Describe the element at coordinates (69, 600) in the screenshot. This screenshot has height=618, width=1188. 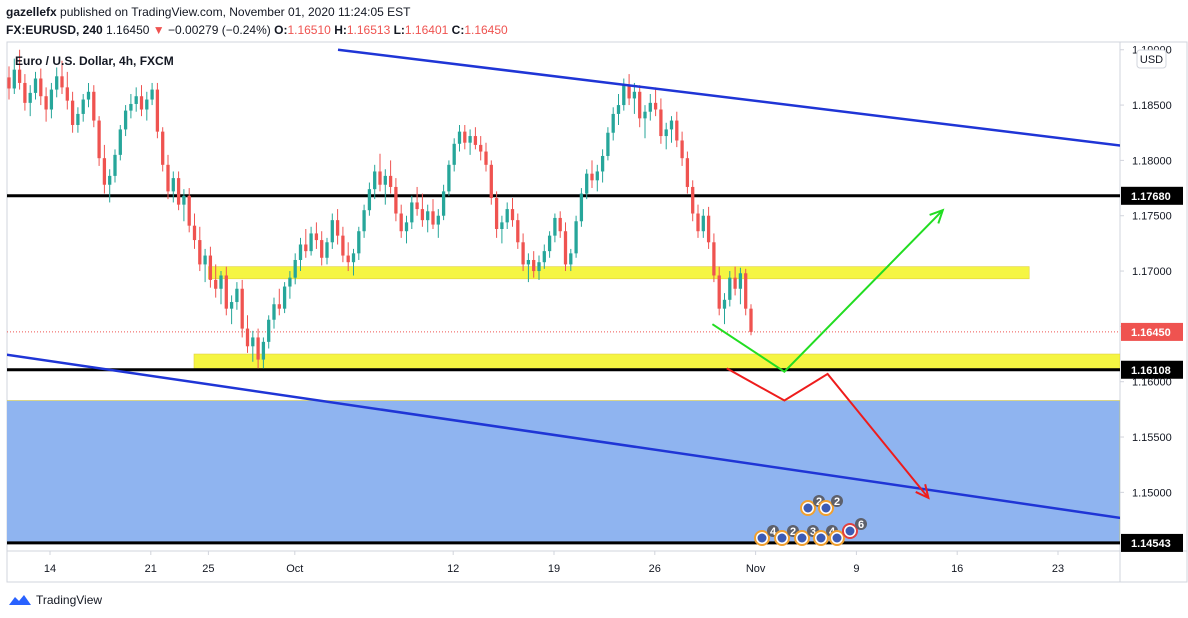
I see `tradingview-brand: TradingView` at that location.